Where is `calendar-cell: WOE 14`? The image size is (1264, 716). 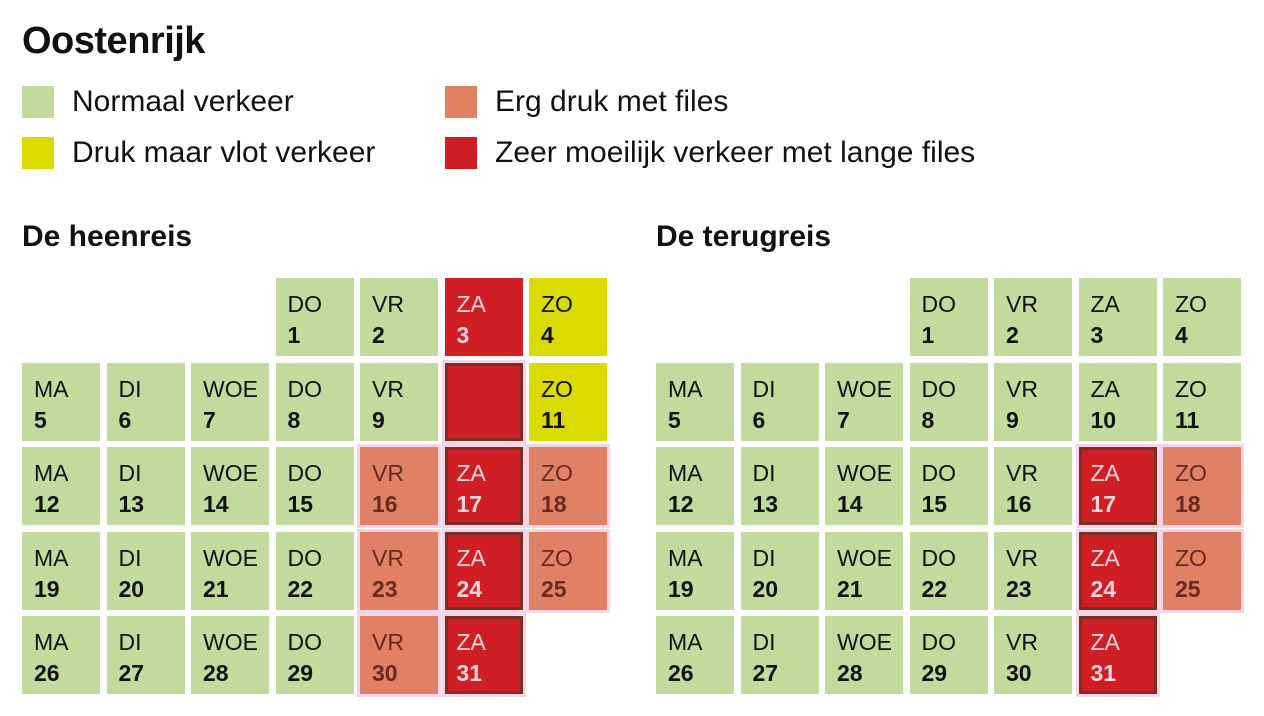
calendar-cell: WOE 14 is located at coordinates (230, 486).